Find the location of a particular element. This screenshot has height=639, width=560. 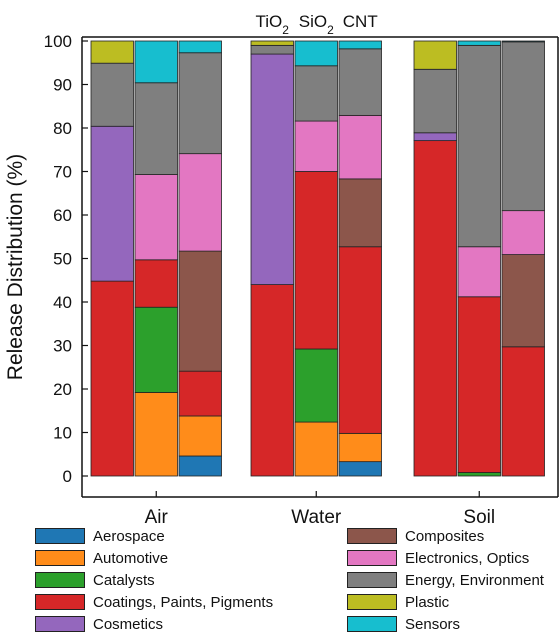

bar-segment-water-sio2-sensors is located at coordinates (316, 53).